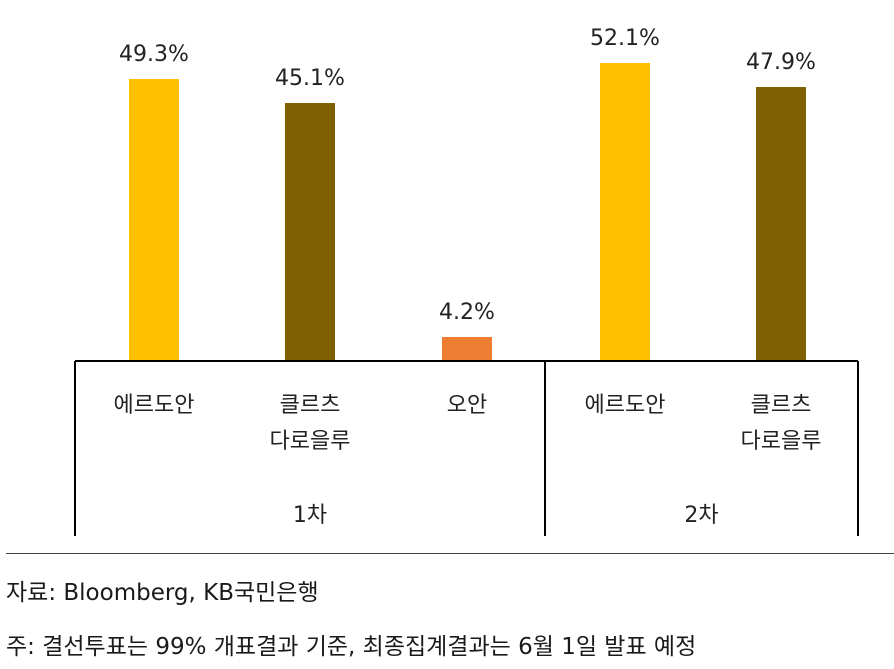  What do you see at coordinates (467, 312) in the screenshot?
I see `value-label: 4.2%` at bounding box center [467, 312].